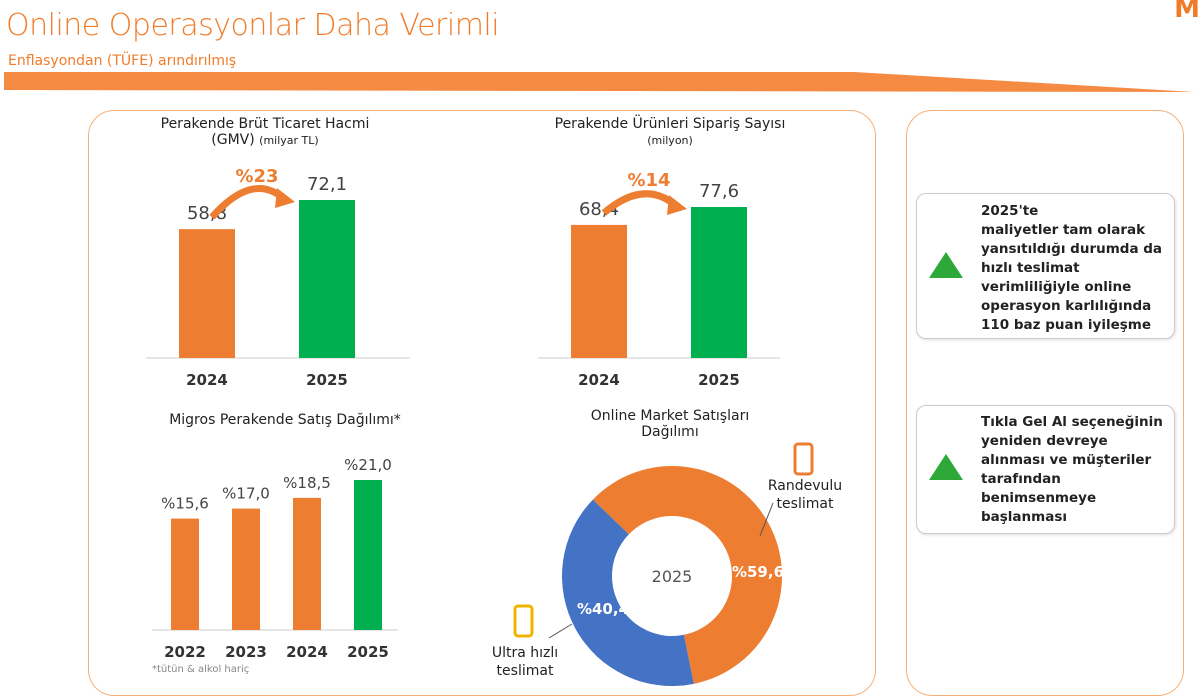 This screenshot has height=698, width=1200. Describe the element at coordinates (648, 180) in the screenshot. I see `growth-label: %14` at that location.